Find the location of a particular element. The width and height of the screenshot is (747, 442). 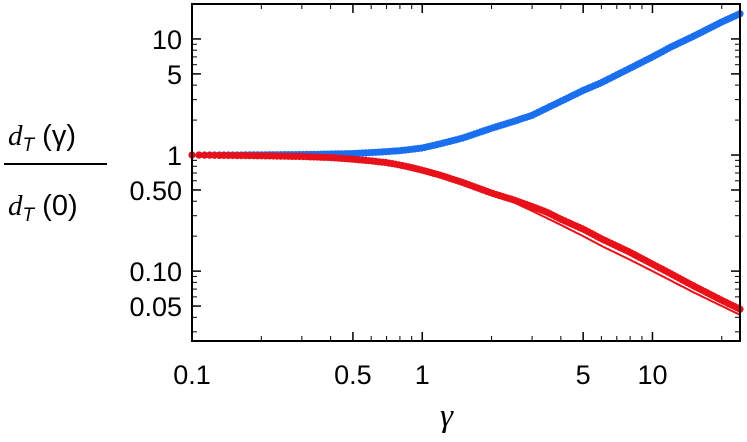

y-tick-label: 5 is located at coordinates (174, 75).